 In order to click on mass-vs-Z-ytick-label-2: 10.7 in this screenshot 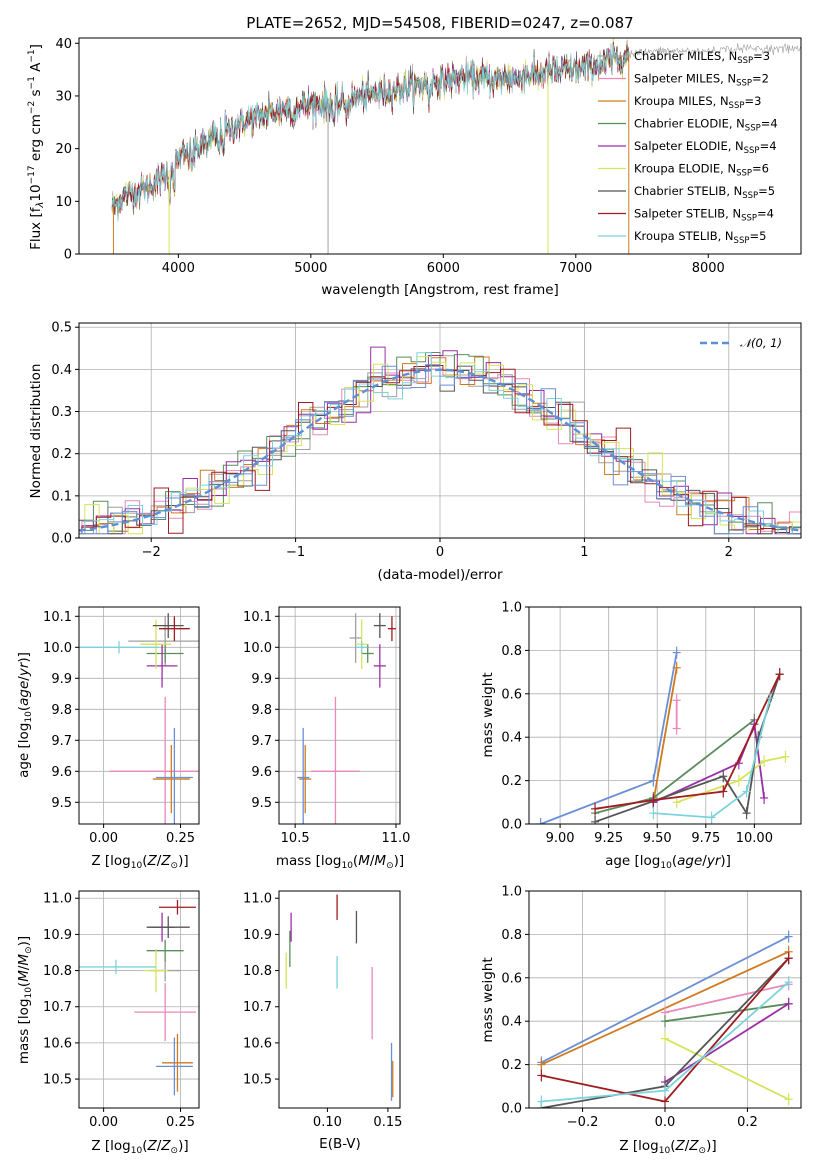, I will do `click(57, 1007)`.